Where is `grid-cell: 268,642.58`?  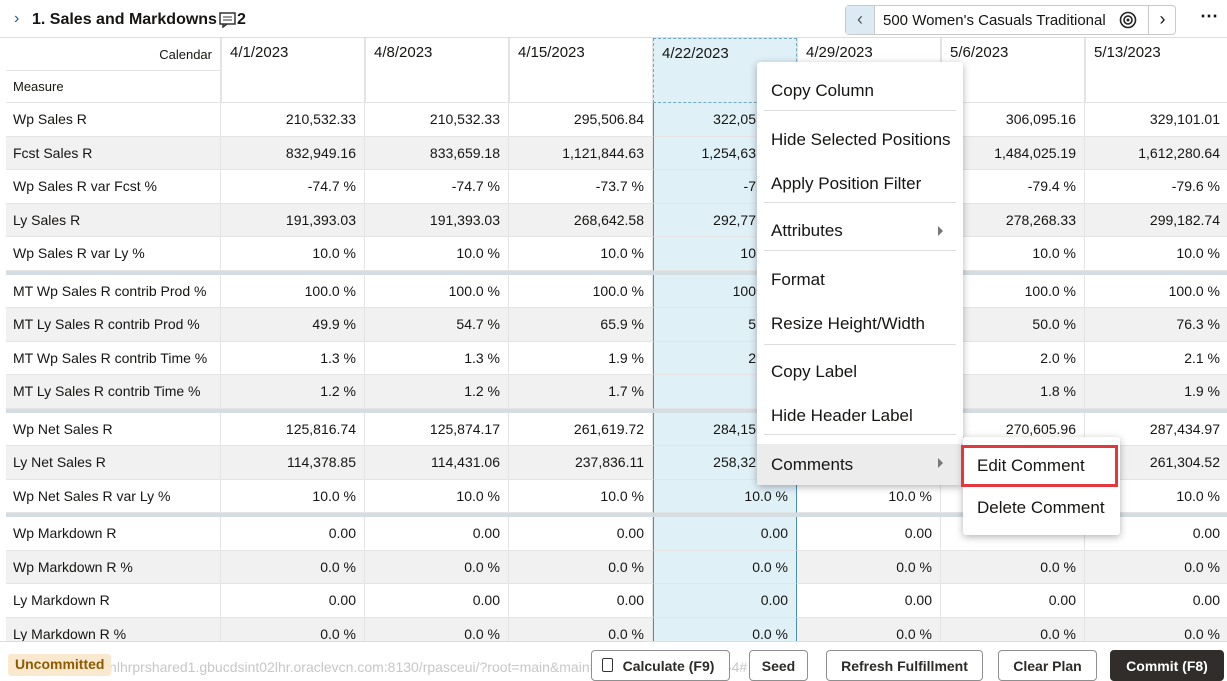
grid-cell: 268,642.58 is located at coordinates (581, 220).